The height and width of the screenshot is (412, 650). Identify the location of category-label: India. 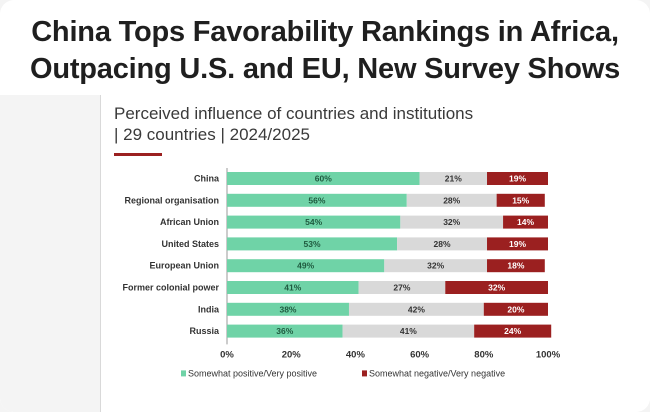
(209, 309).